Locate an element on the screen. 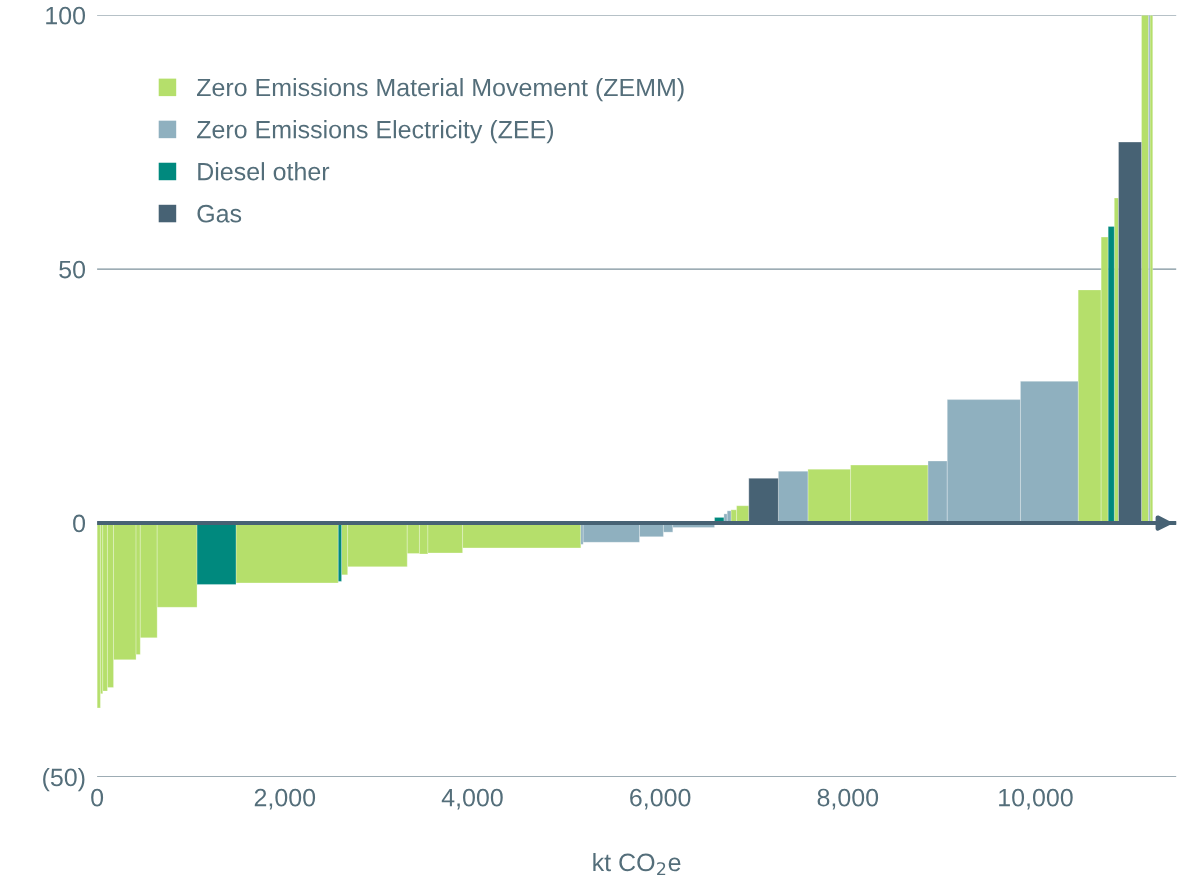 Image resolution: width=1199 pixels, height=891 pixels. y-tick-label: 0 is located at coordinates (79, 523).